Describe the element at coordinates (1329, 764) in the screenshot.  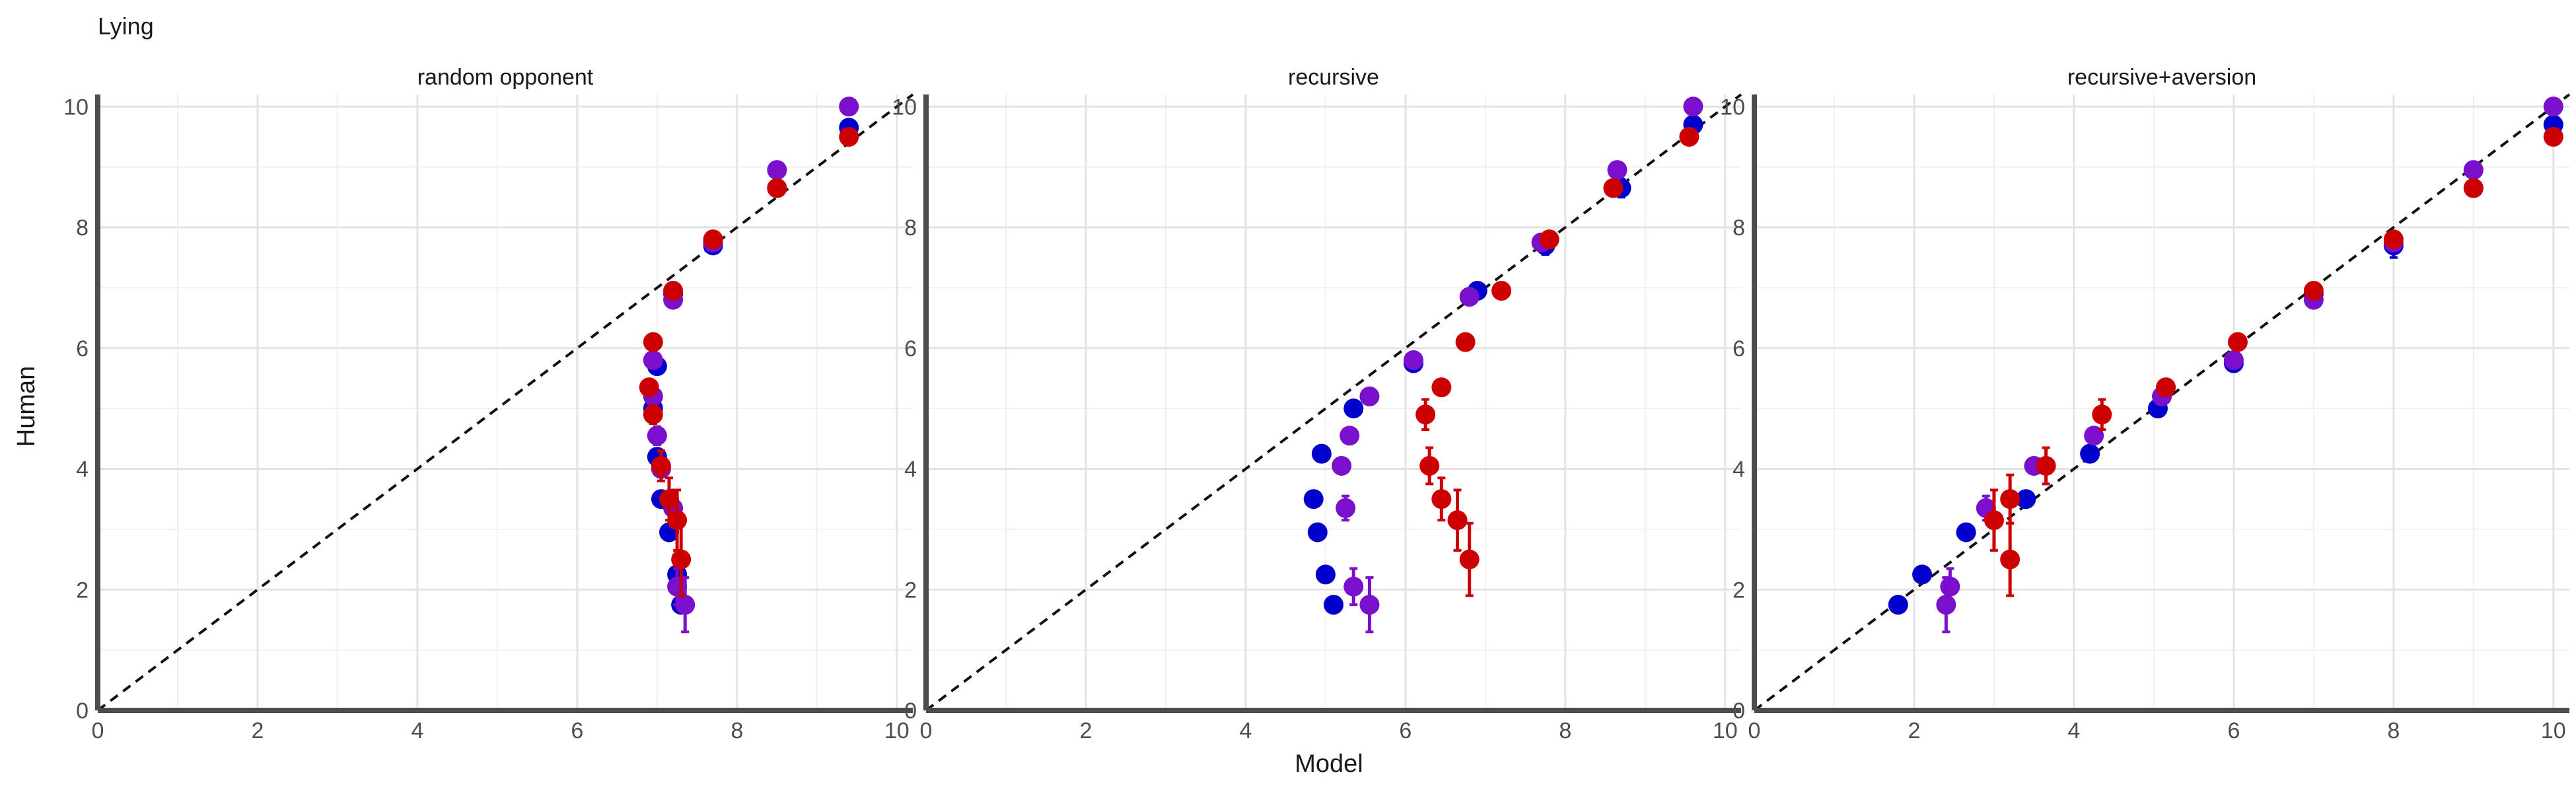
I see `x-axis-label: Model` at that location.